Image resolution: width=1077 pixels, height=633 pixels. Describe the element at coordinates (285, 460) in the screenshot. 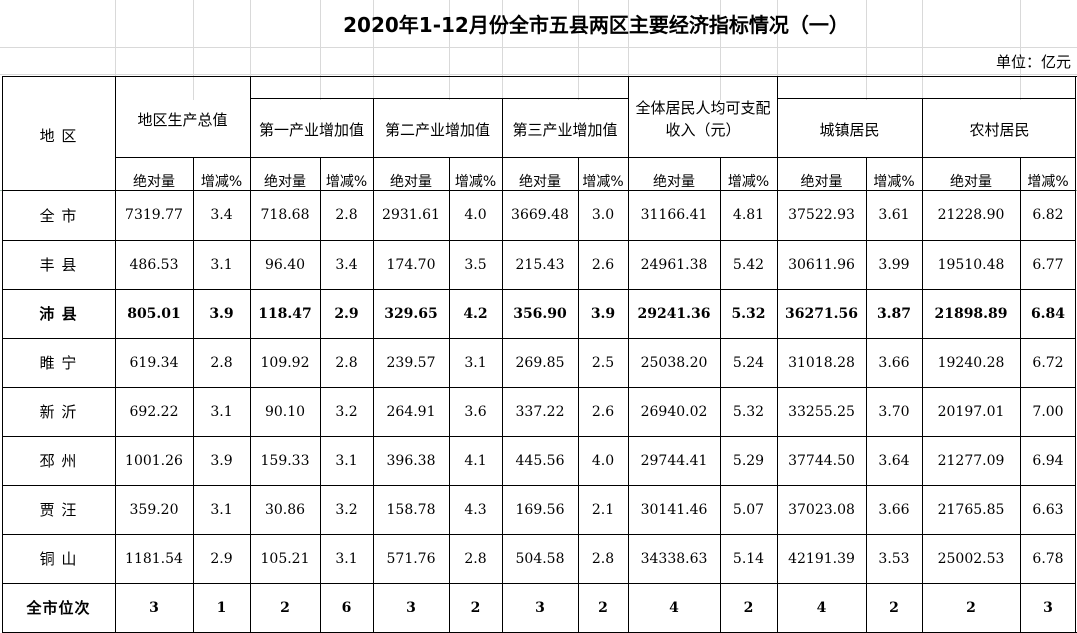

I see `table-cell: 159.33` at that location.